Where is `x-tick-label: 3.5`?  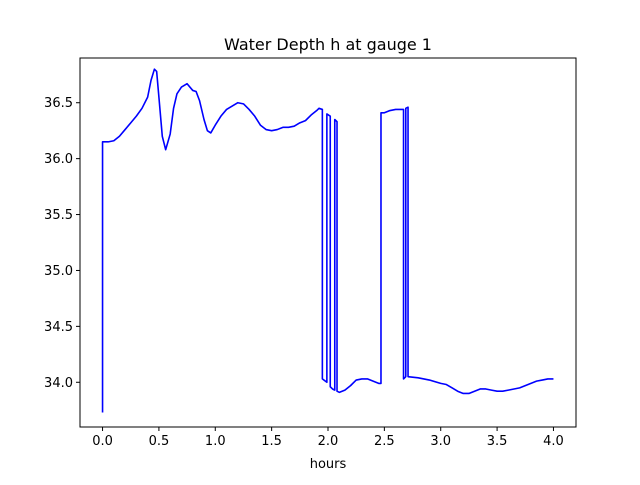 x-tick-label: 3.5 is located at coordinates (497, 441).